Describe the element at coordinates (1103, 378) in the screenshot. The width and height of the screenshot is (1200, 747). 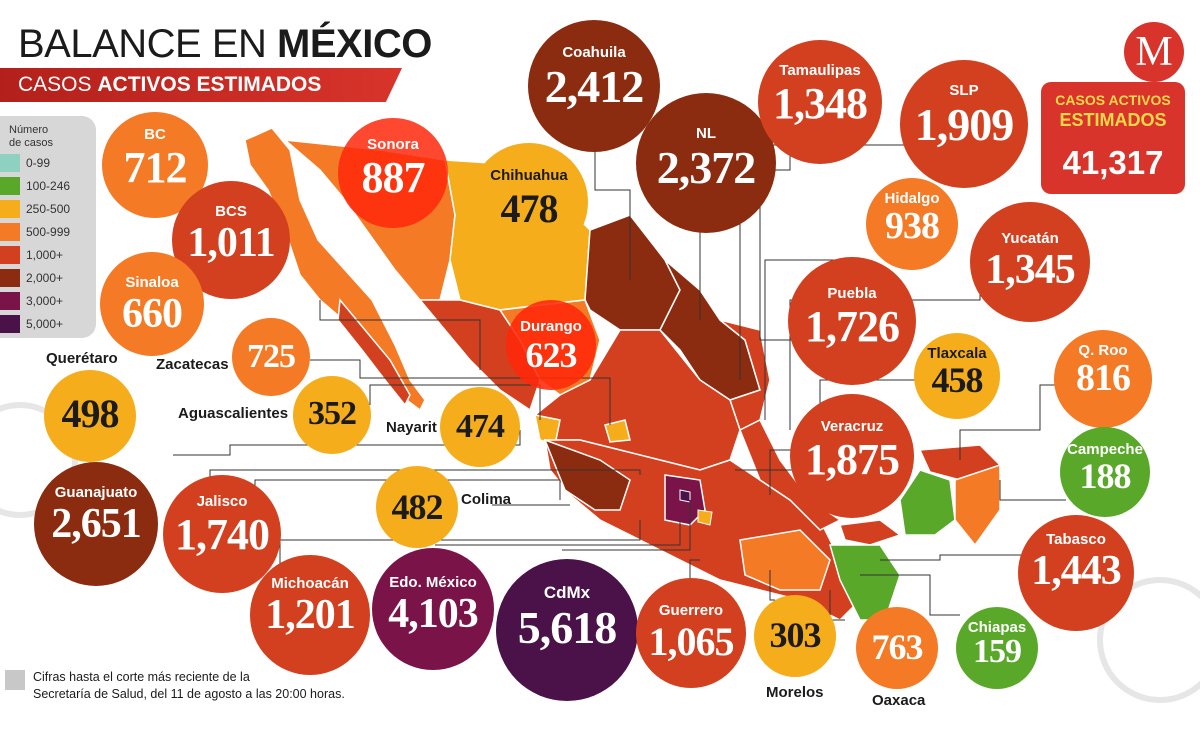
I see `state-value: 816` at that location.